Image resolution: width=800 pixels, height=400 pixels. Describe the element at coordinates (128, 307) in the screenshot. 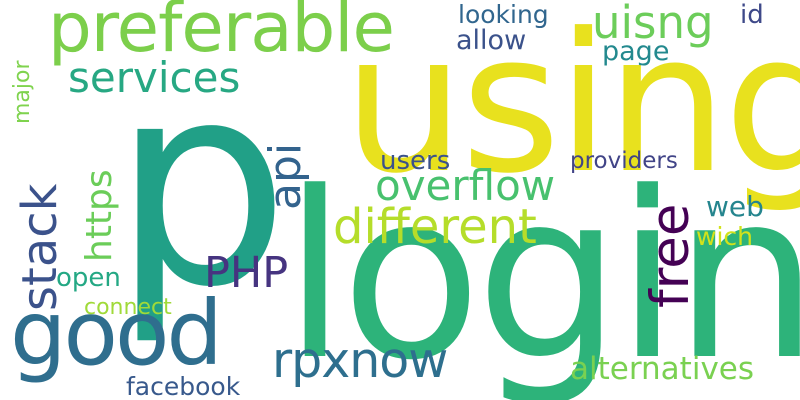

I see `word-connect: connect` at that location.